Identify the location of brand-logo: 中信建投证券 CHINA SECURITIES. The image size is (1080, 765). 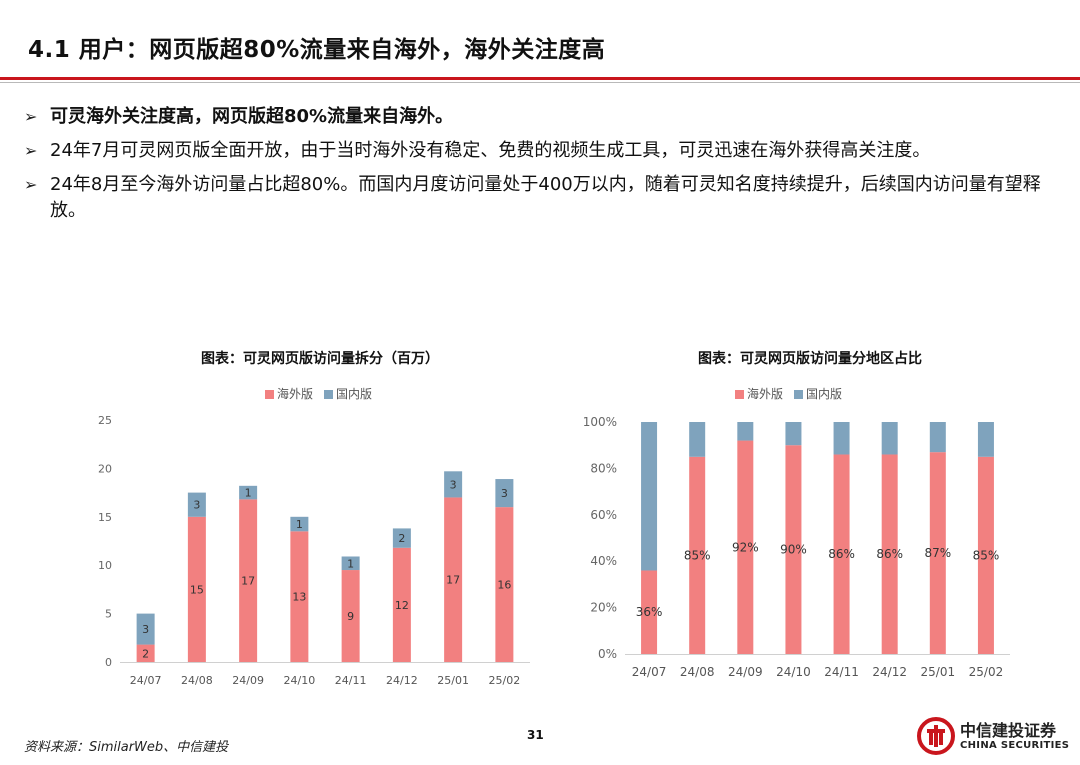
(992, 736).